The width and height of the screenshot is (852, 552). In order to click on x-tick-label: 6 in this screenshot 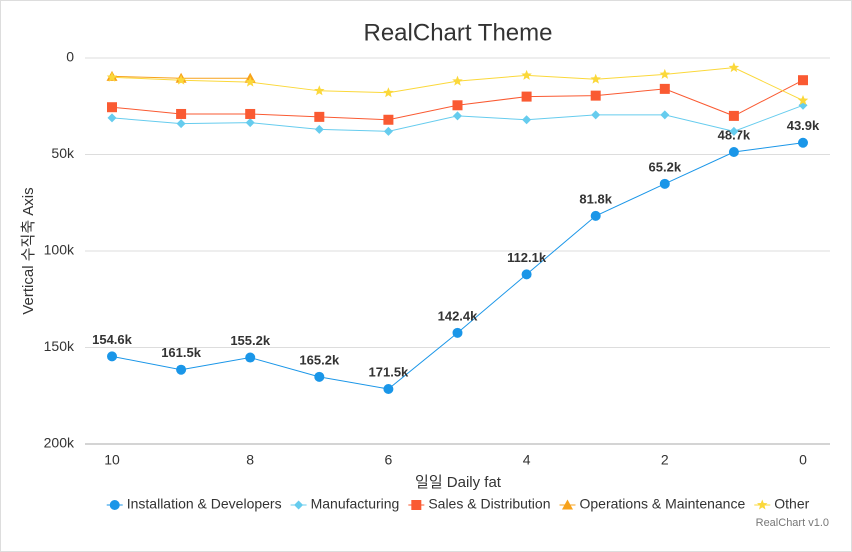, I will do `click(389, 460)`.